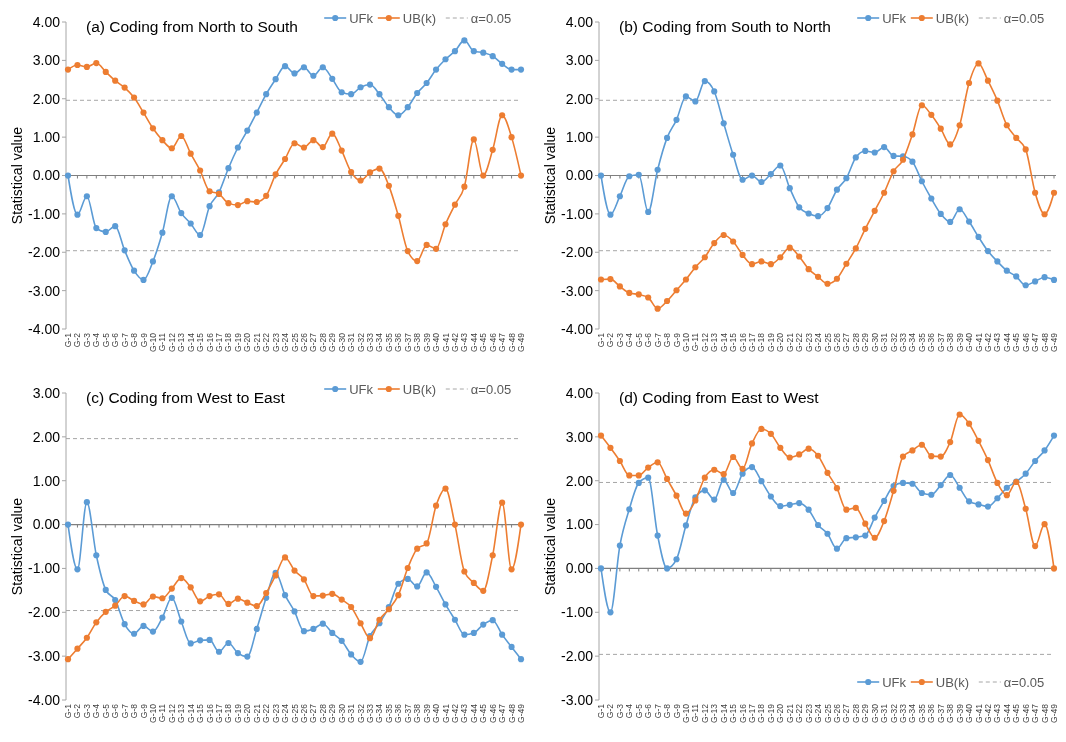  What do you see at coordinates (388, 342) in the screenshot?
I see `x-tick-label: G-35` at bounding box center [388, 342].